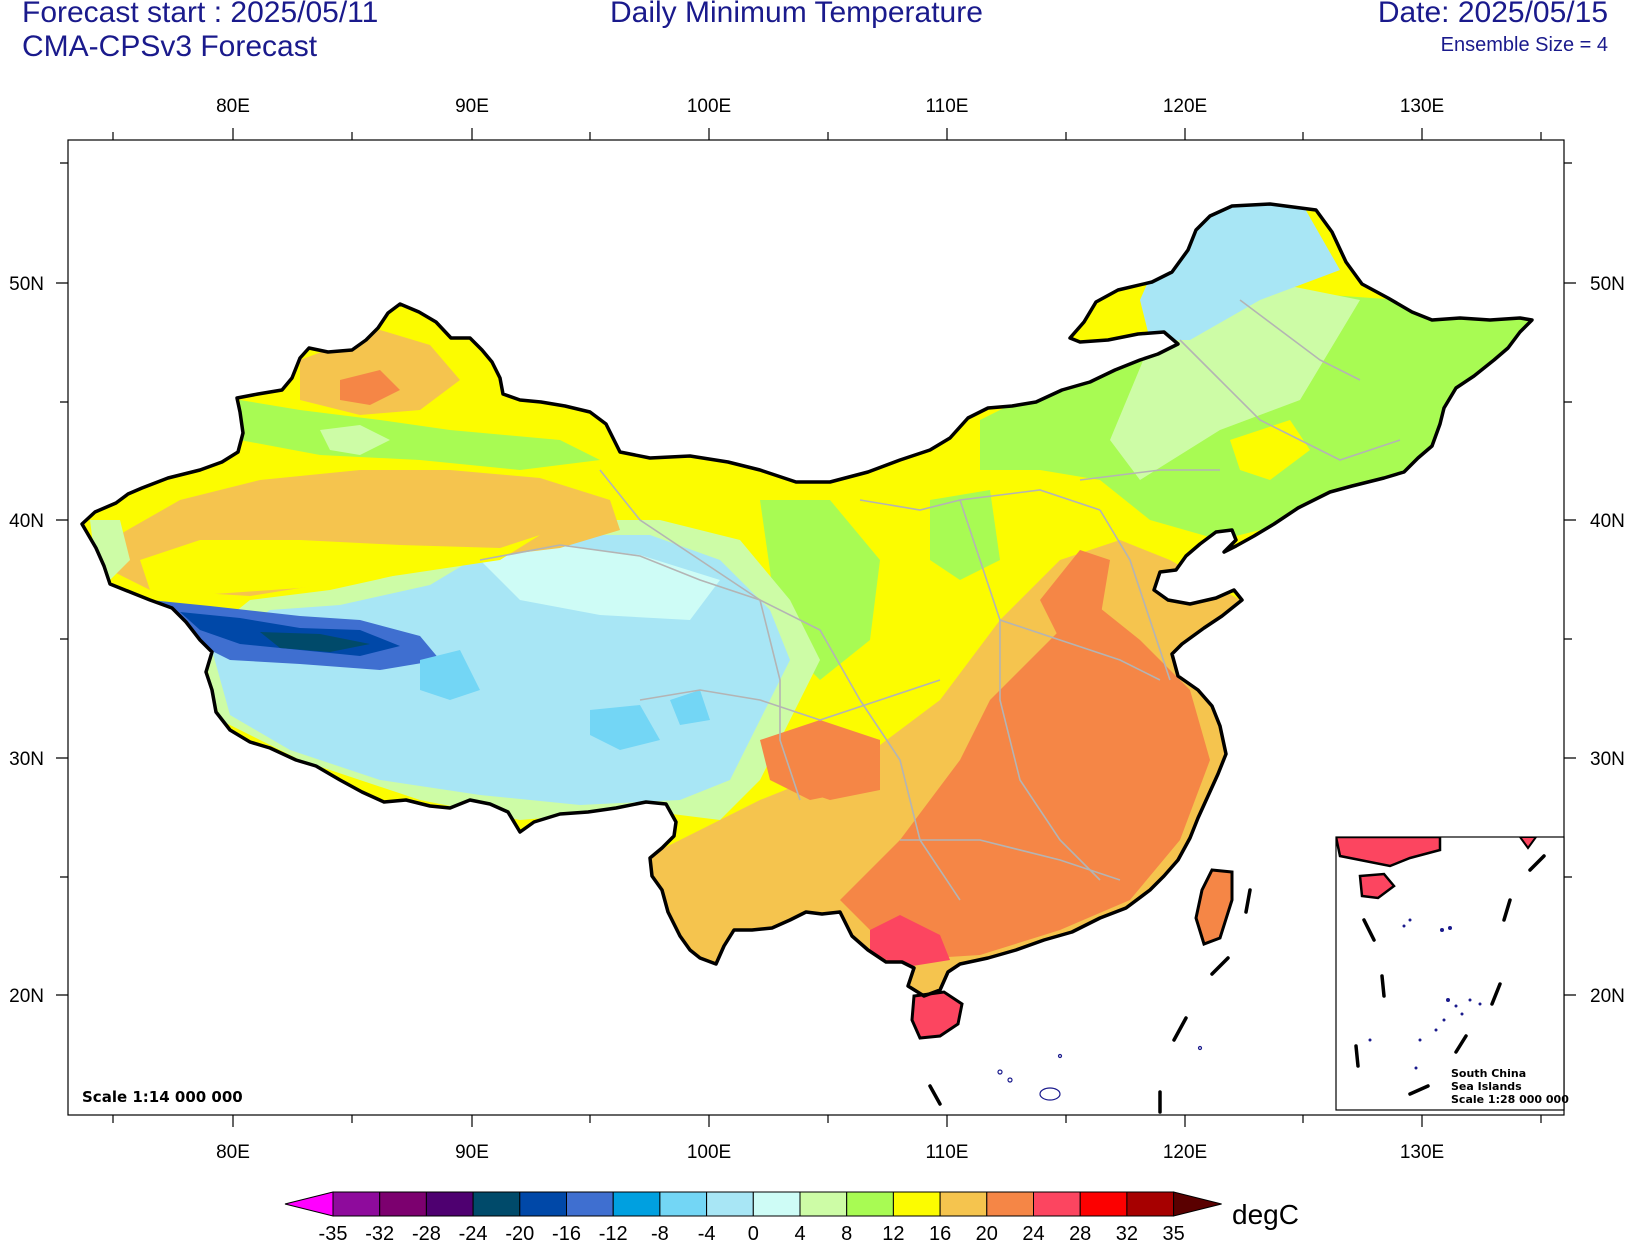 This screenshot has height=1241, width=1632. What do you see at coordinates (1173, 1232) in the screenshot?
I see `colorbar-tick-18: 35` at bounding box center [1173, 1232].